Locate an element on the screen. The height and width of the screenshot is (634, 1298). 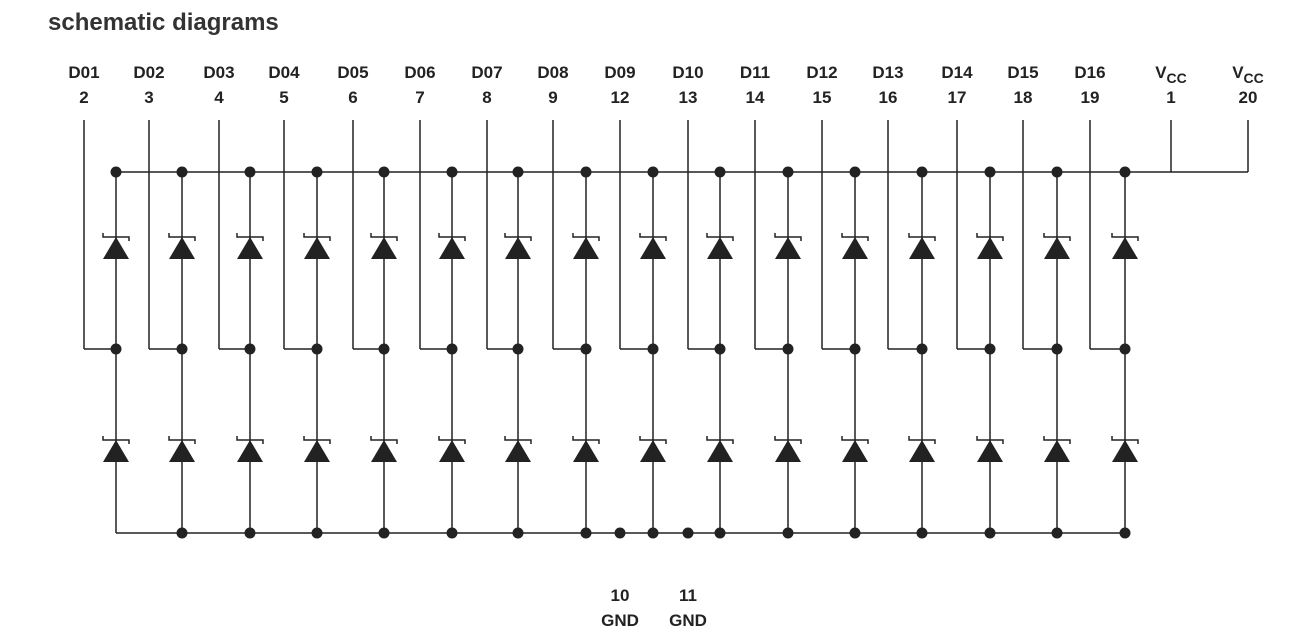
pin-name: D01 is located at coordinates (83, 72).